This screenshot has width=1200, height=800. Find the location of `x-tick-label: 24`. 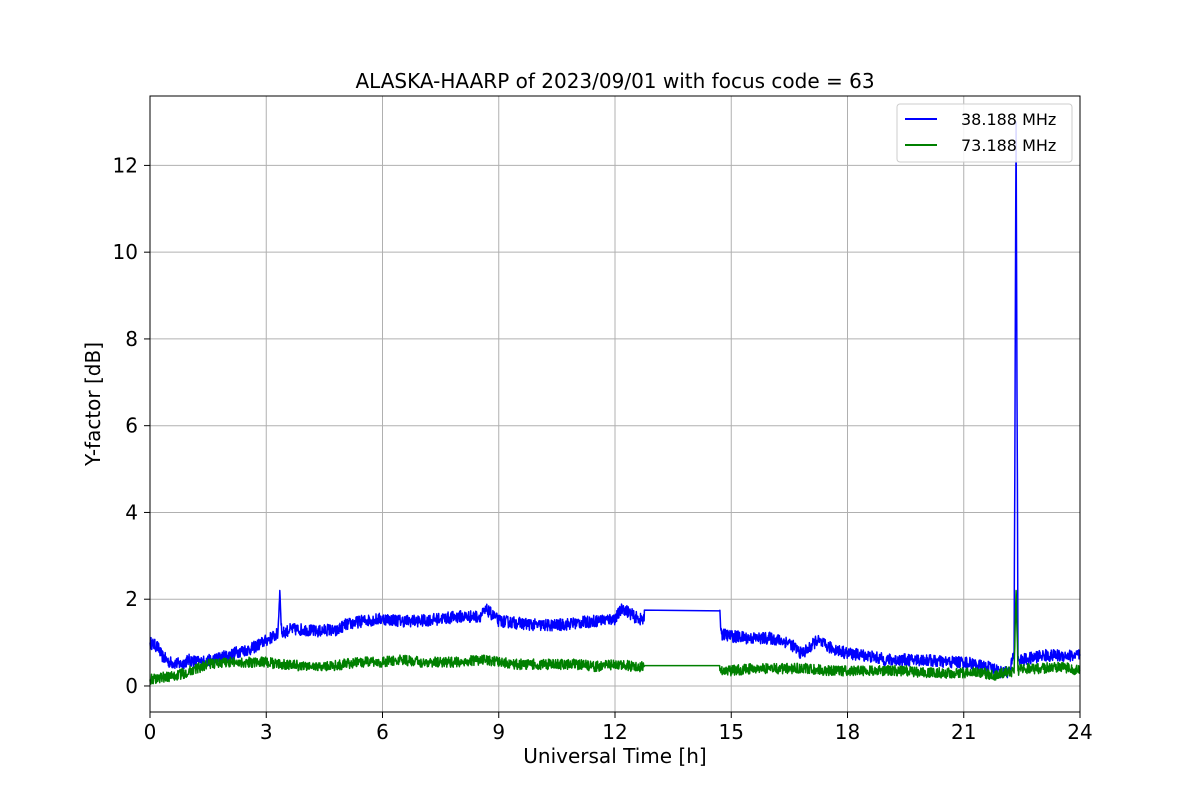

x-tick-label: 24 is located at coordinates (1079, 732).